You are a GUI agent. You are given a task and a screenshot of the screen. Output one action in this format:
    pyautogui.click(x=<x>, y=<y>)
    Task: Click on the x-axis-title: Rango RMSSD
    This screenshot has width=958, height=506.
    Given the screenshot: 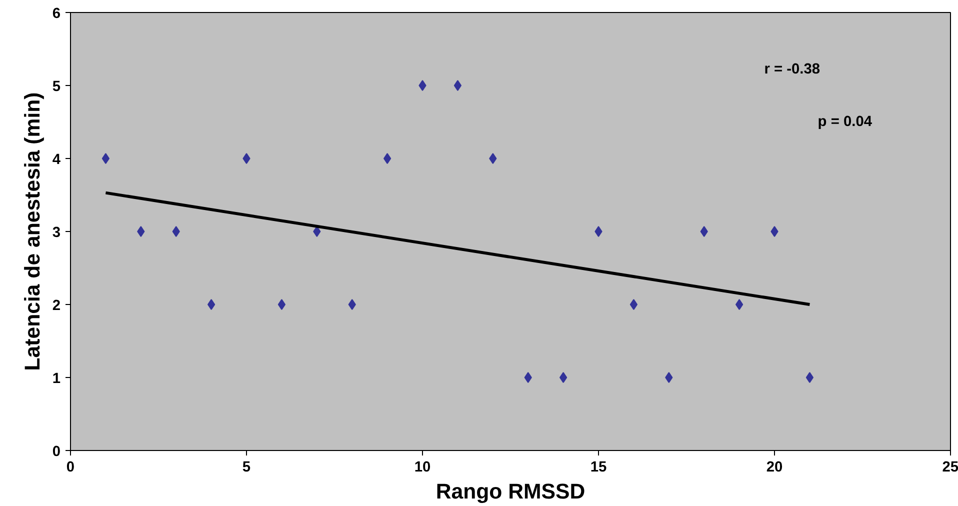 What is the action you would take?
    pyautogui.click(x=511, y=492)
    